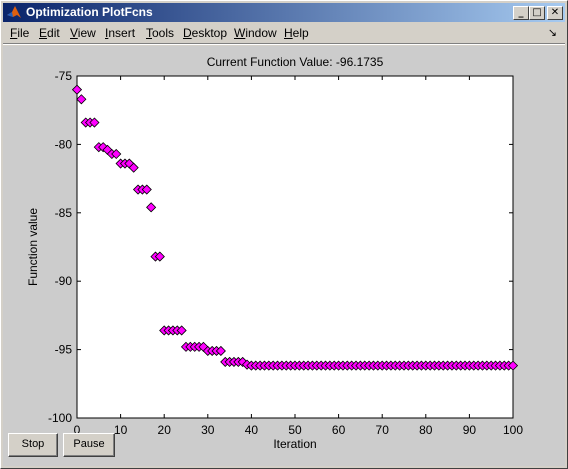  Describe the element at coordinates (49, 33) in the screenshot. I see `menu-edit: Edit` at that location.